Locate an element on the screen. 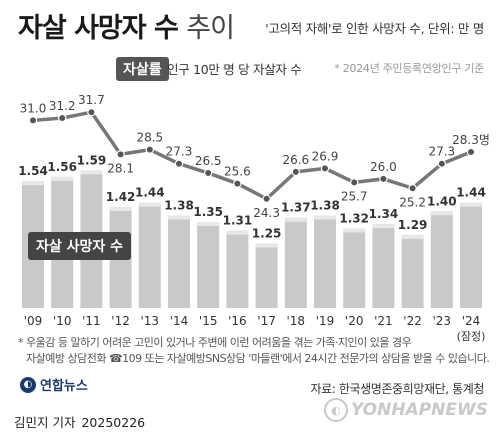 Image resolution: width=500 pixels, height=437 pixels. watermark: ◐ YONHAPNEWS is located at coordinates (405, 410).